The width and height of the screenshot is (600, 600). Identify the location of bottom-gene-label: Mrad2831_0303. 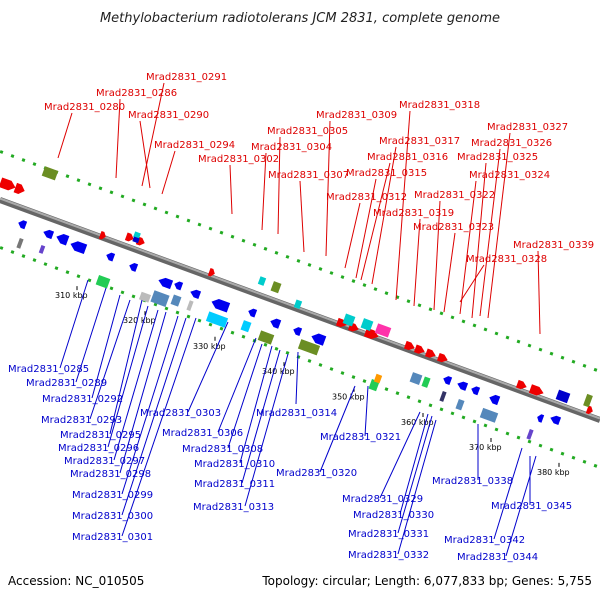
(180, 413).